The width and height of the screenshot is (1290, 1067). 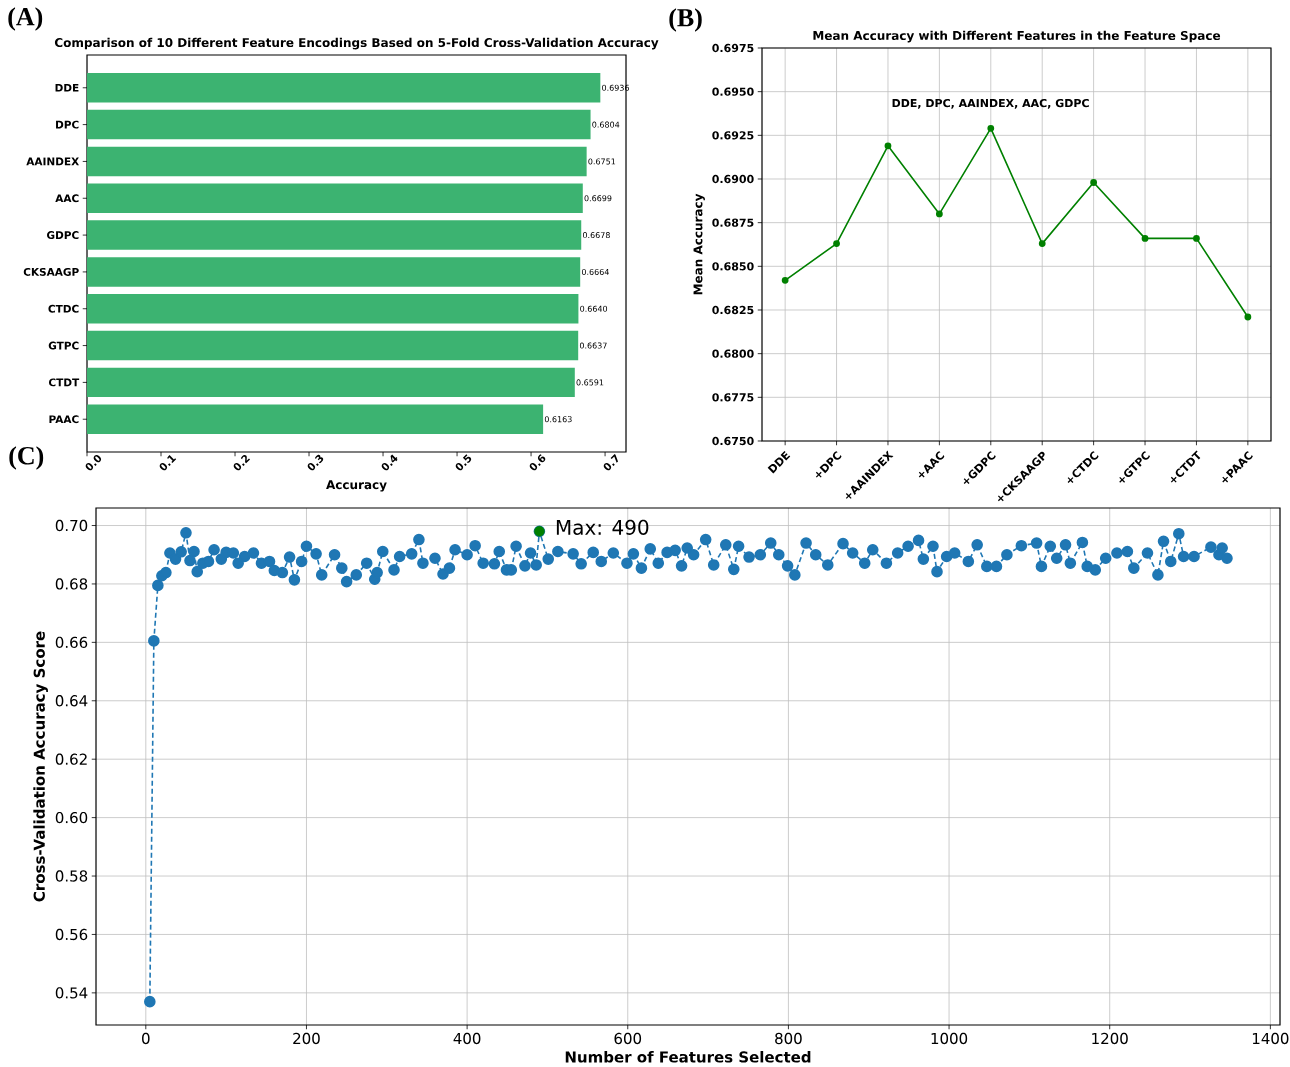 I want to click on y-tick-label: 0.6775, so click(x=733, y=397).